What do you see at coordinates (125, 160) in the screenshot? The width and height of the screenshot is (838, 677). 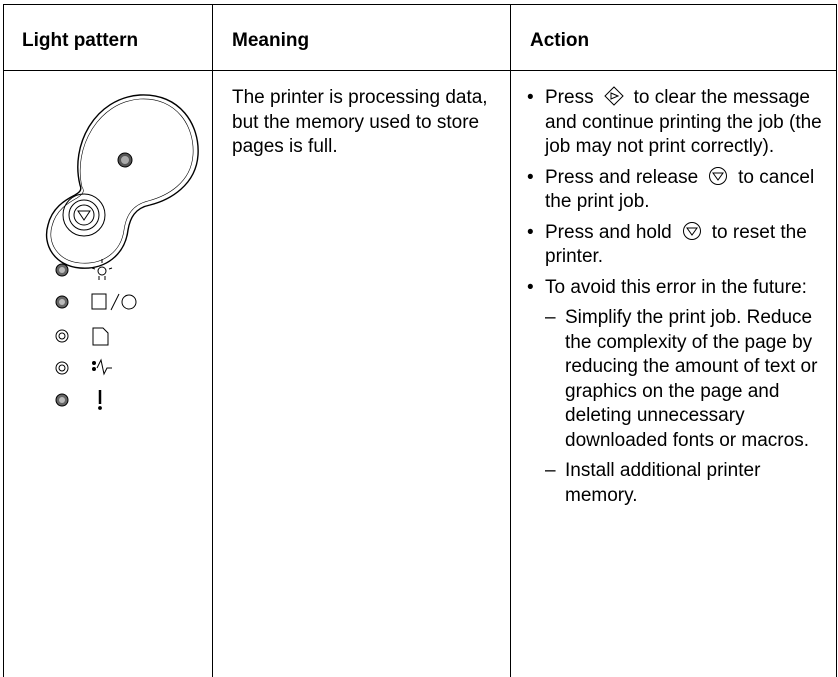 I see `led` at bounding box center [125, 160].